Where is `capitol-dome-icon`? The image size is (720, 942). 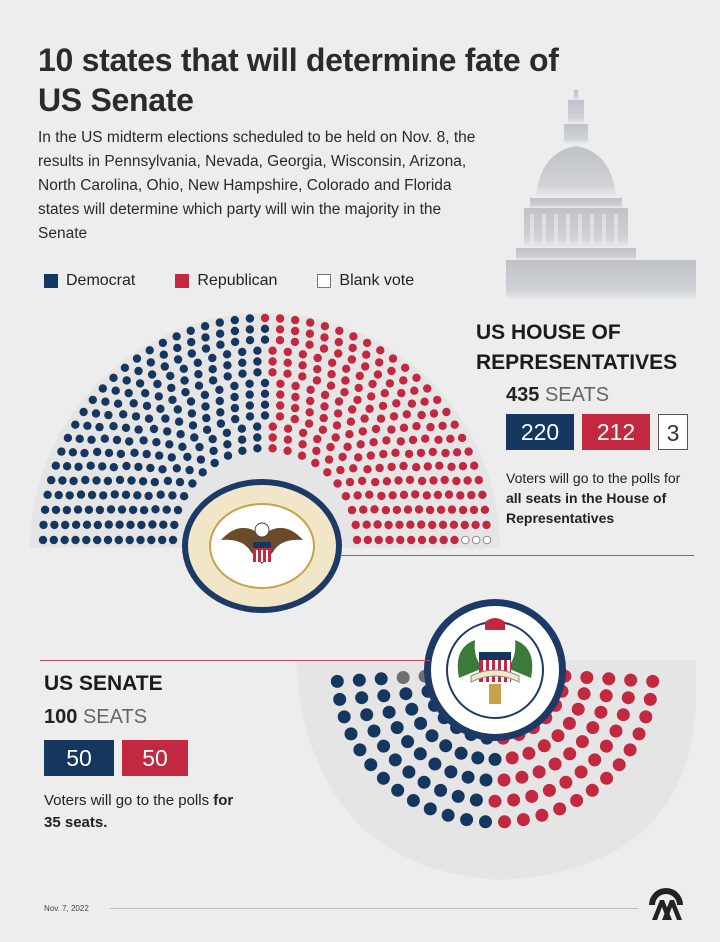
capitol-dome-icon is located at coordinates (601, 195).